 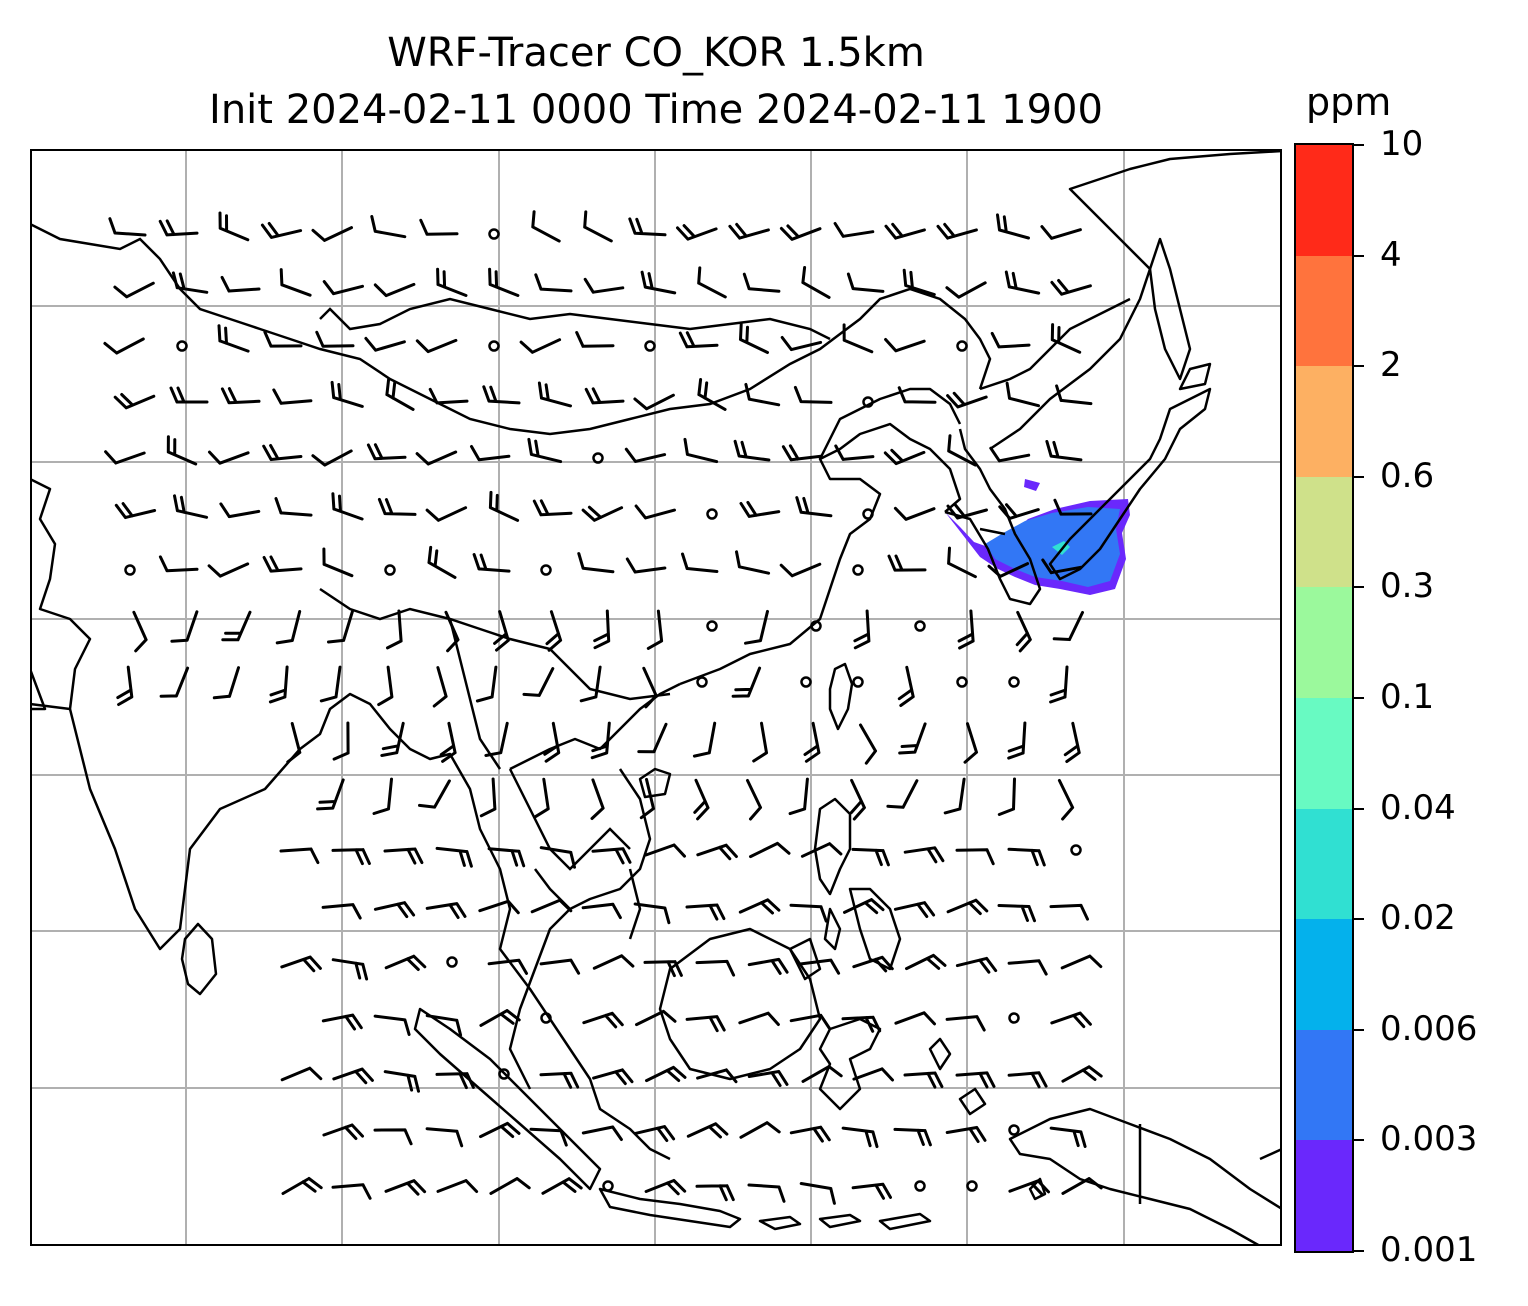 What do you see at coordinates (1418, 807) in the screenshot?
I see `colorbar-tick-label: 0.04` at bounding box center [1418, 807].